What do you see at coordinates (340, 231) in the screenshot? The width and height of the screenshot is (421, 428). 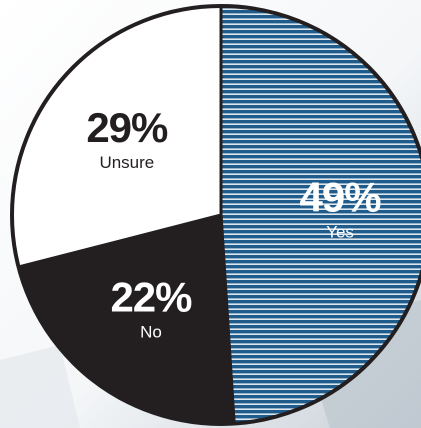 I see `slice-category-label-yes: Yes` at bounding box center [340, 231].